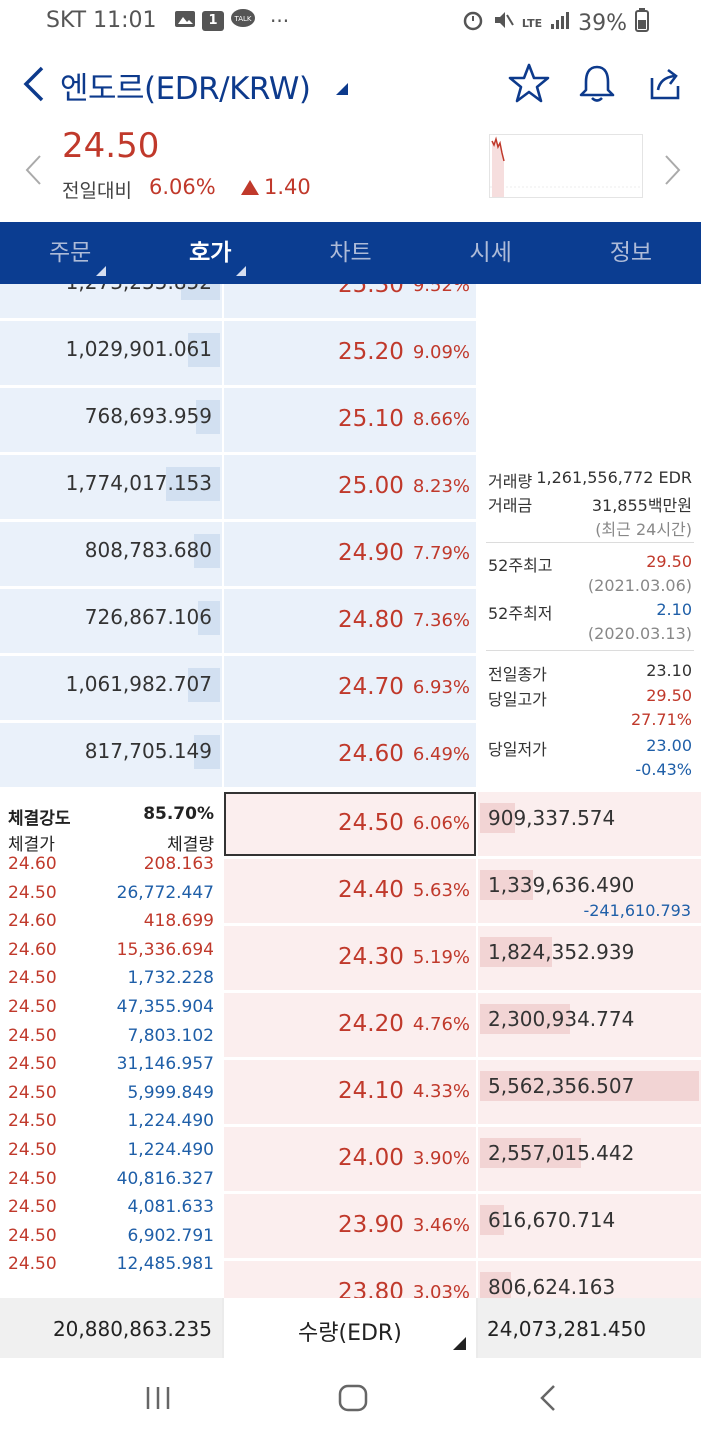  I want to click on back-icon, so click(34, 84).